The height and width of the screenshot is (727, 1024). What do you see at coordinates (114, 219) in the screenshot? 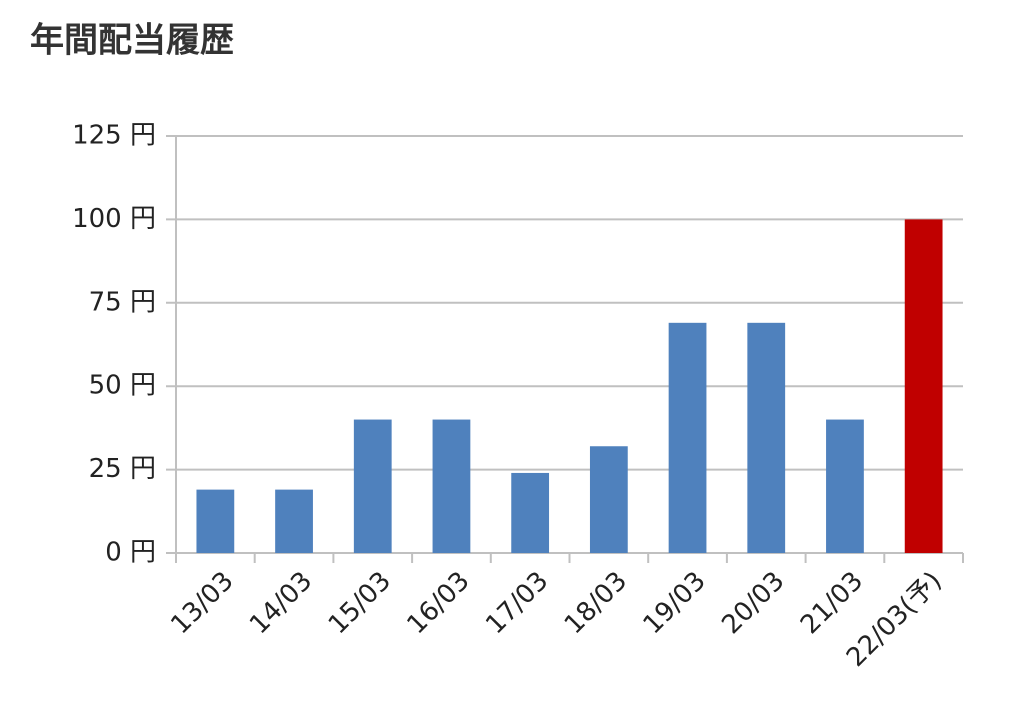
I see `y-tick-label: 100 円` at bounding box center [114, 219].